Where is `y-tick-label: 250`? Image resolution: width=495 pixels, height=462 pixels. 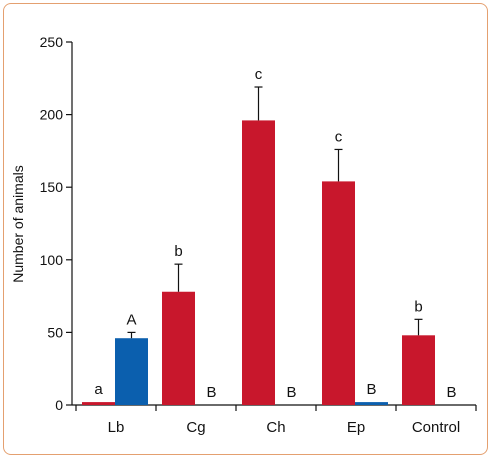
y-tick-label: 250 is located at coordinates (52, 42).